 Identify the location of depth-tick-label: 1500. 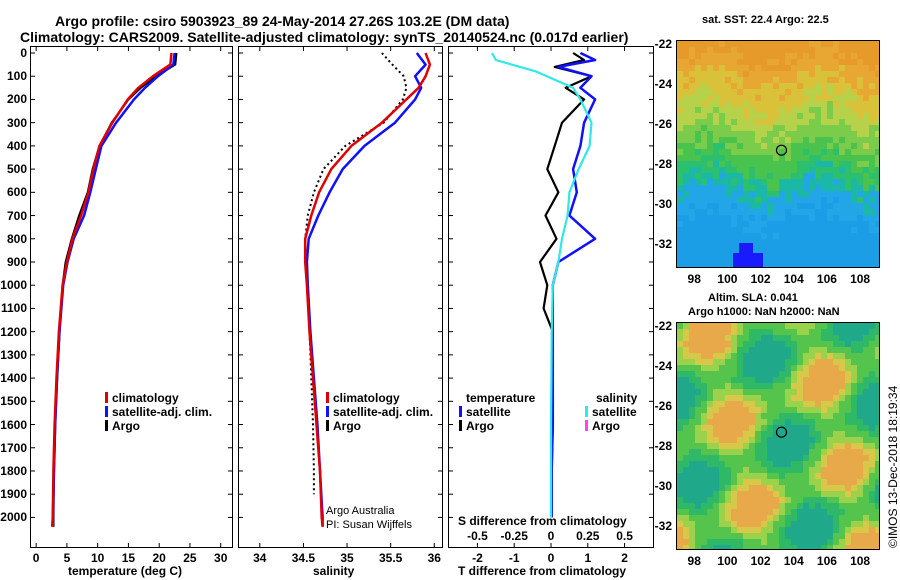
(13, 401).